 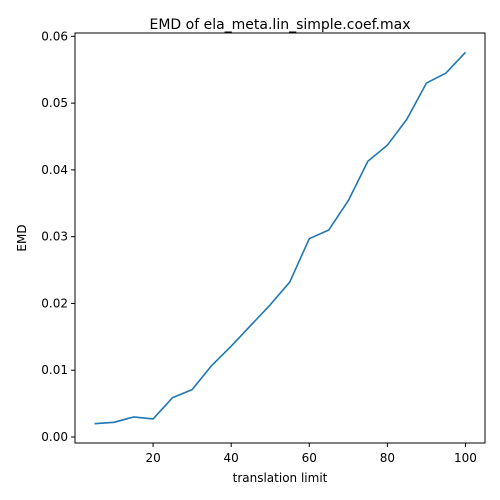 I want to click on x-axis-label: translation limit, so click(x=280, y=478).